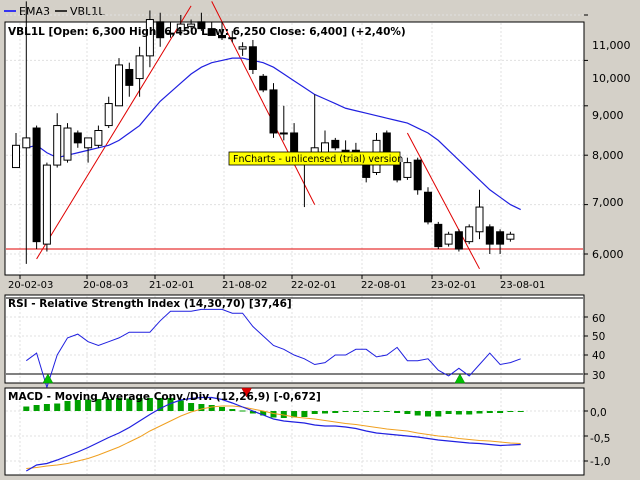 Image resolution: width=640 pixels, height=480 pixels. I want to click on price-xtick: 23-02-01, so click(453, 285).